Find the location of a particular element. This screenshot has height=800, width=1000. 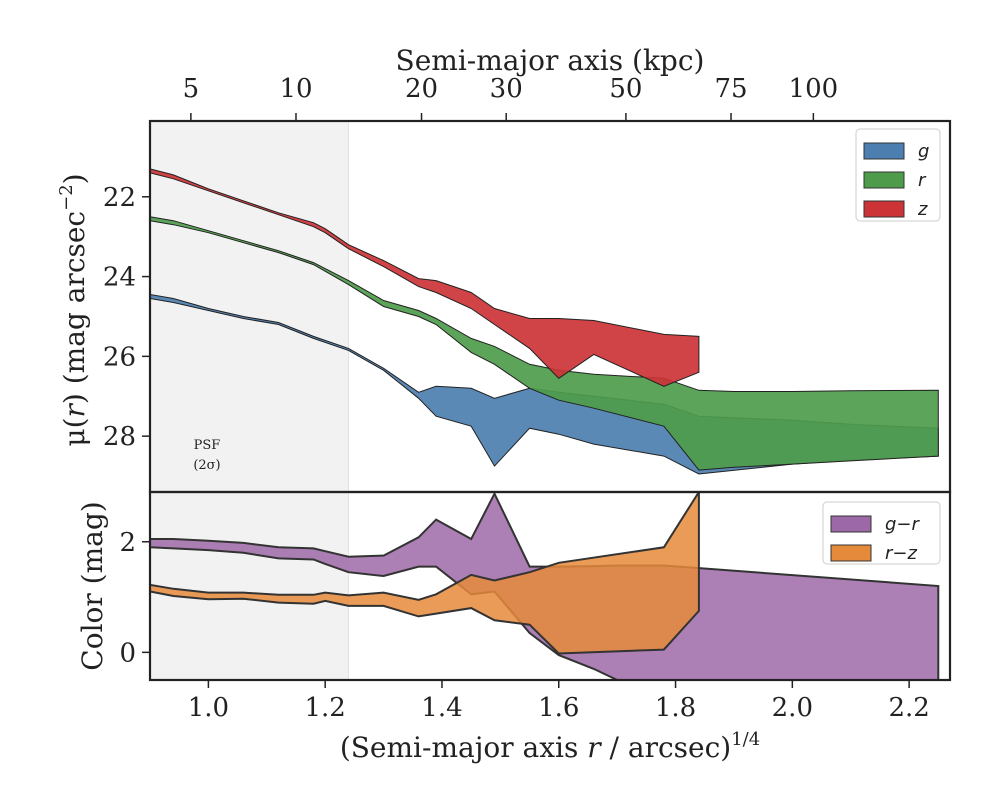

legend-swatch-z is located at coordinates (884, 209).